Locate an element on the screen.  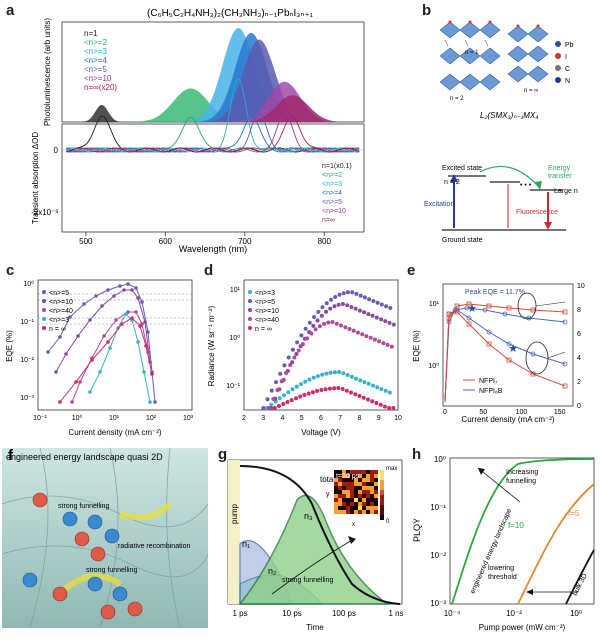
ta-legend-1: <n>=2 is located at coordinates (332, 175).